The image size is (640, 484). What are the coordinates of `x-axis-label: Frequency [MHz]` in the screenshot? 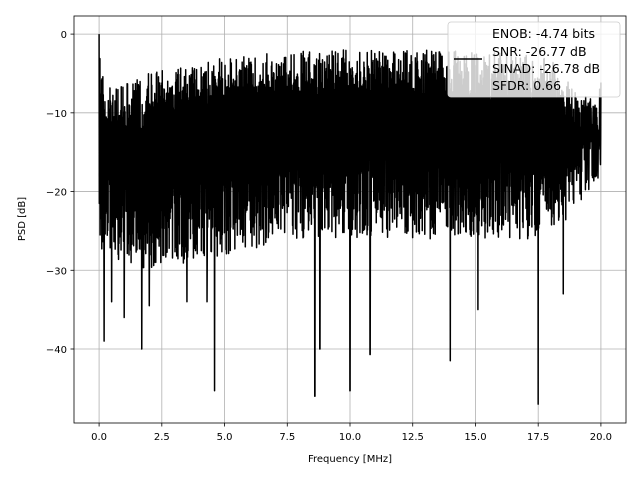 It's located at (350, 459).